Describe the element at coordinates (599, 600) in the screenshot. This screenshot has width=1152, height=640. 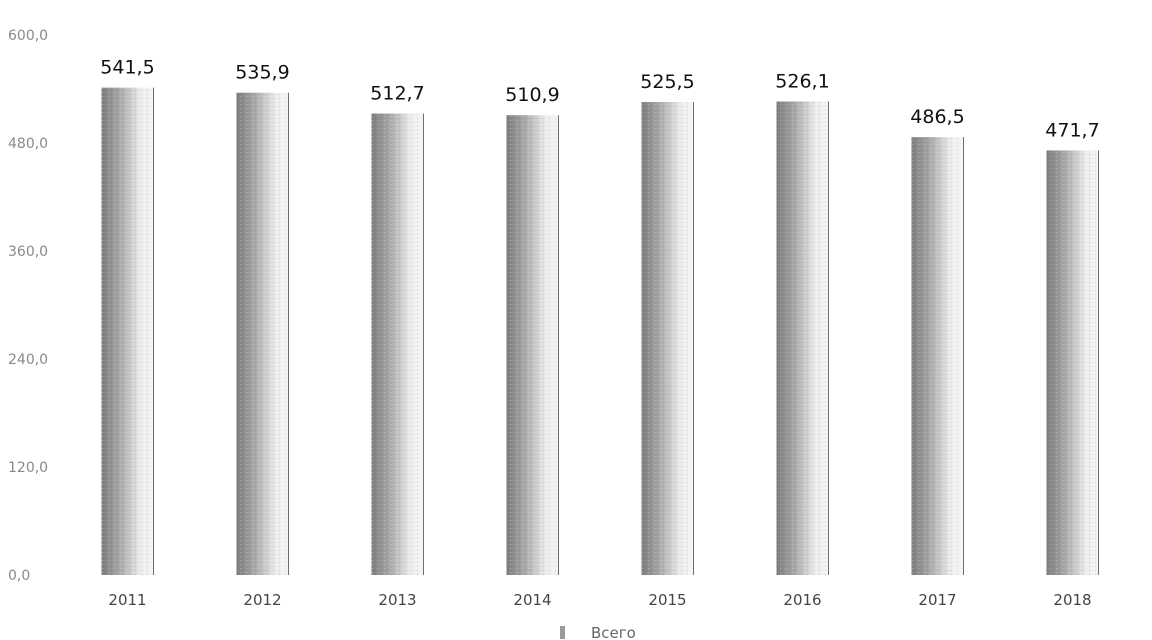
I see `x-axis: 2011 2012 2013 2014 2015 2016 2017 2018` at that location.